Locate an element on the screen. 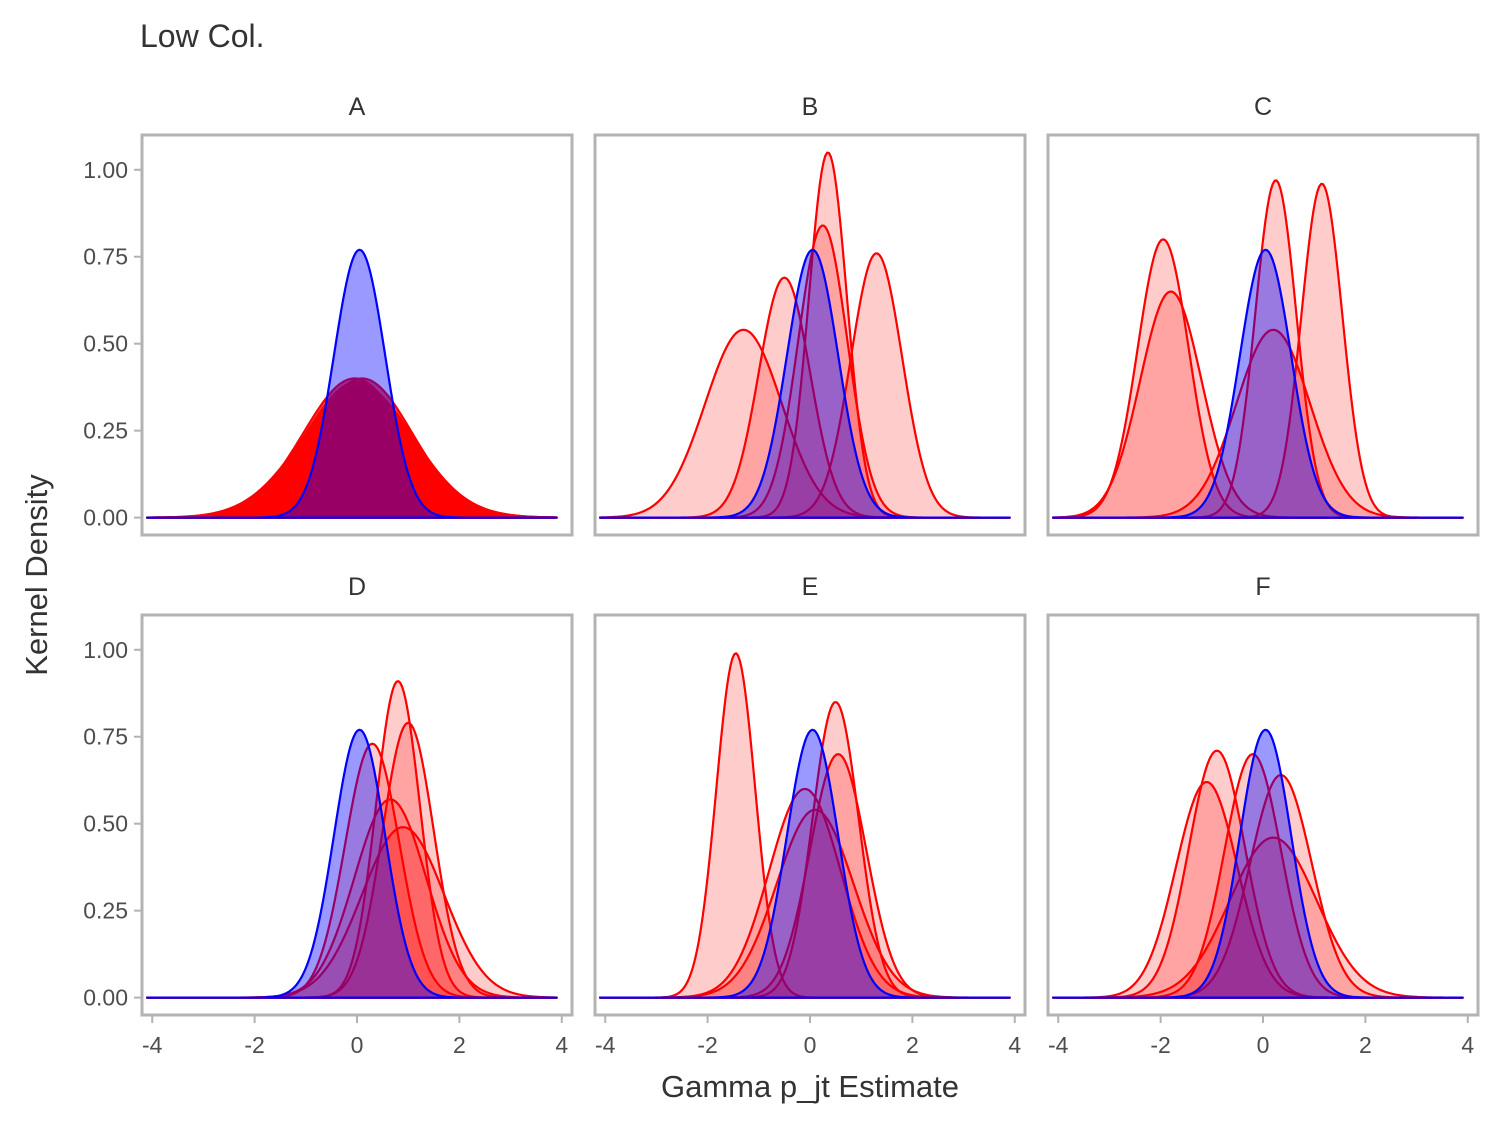  blue-density-e is located at coordinates (805, 863).